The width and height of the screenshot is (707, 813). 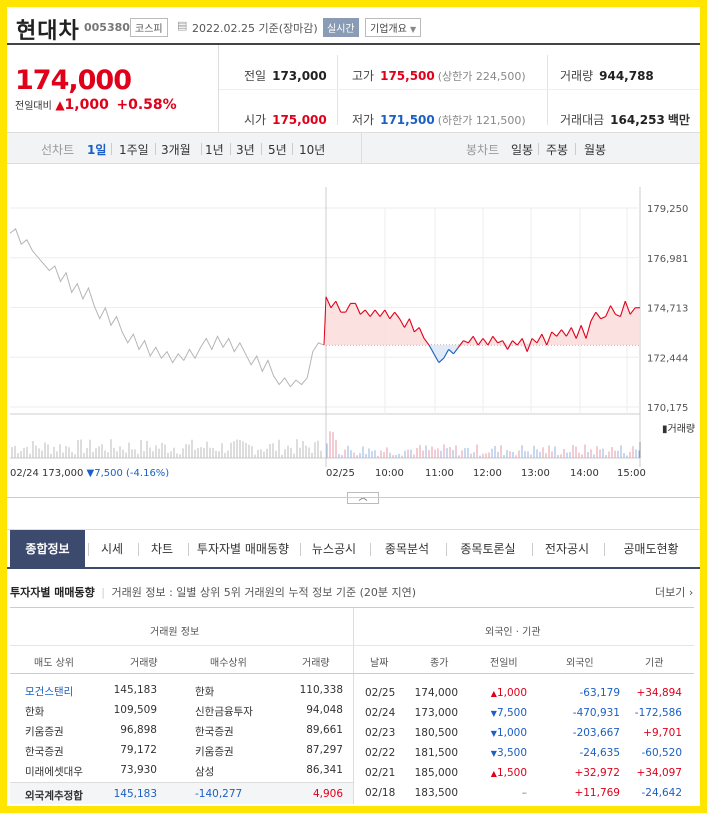 I want to click on current-price: 174,000, so click(x=73, y=80).